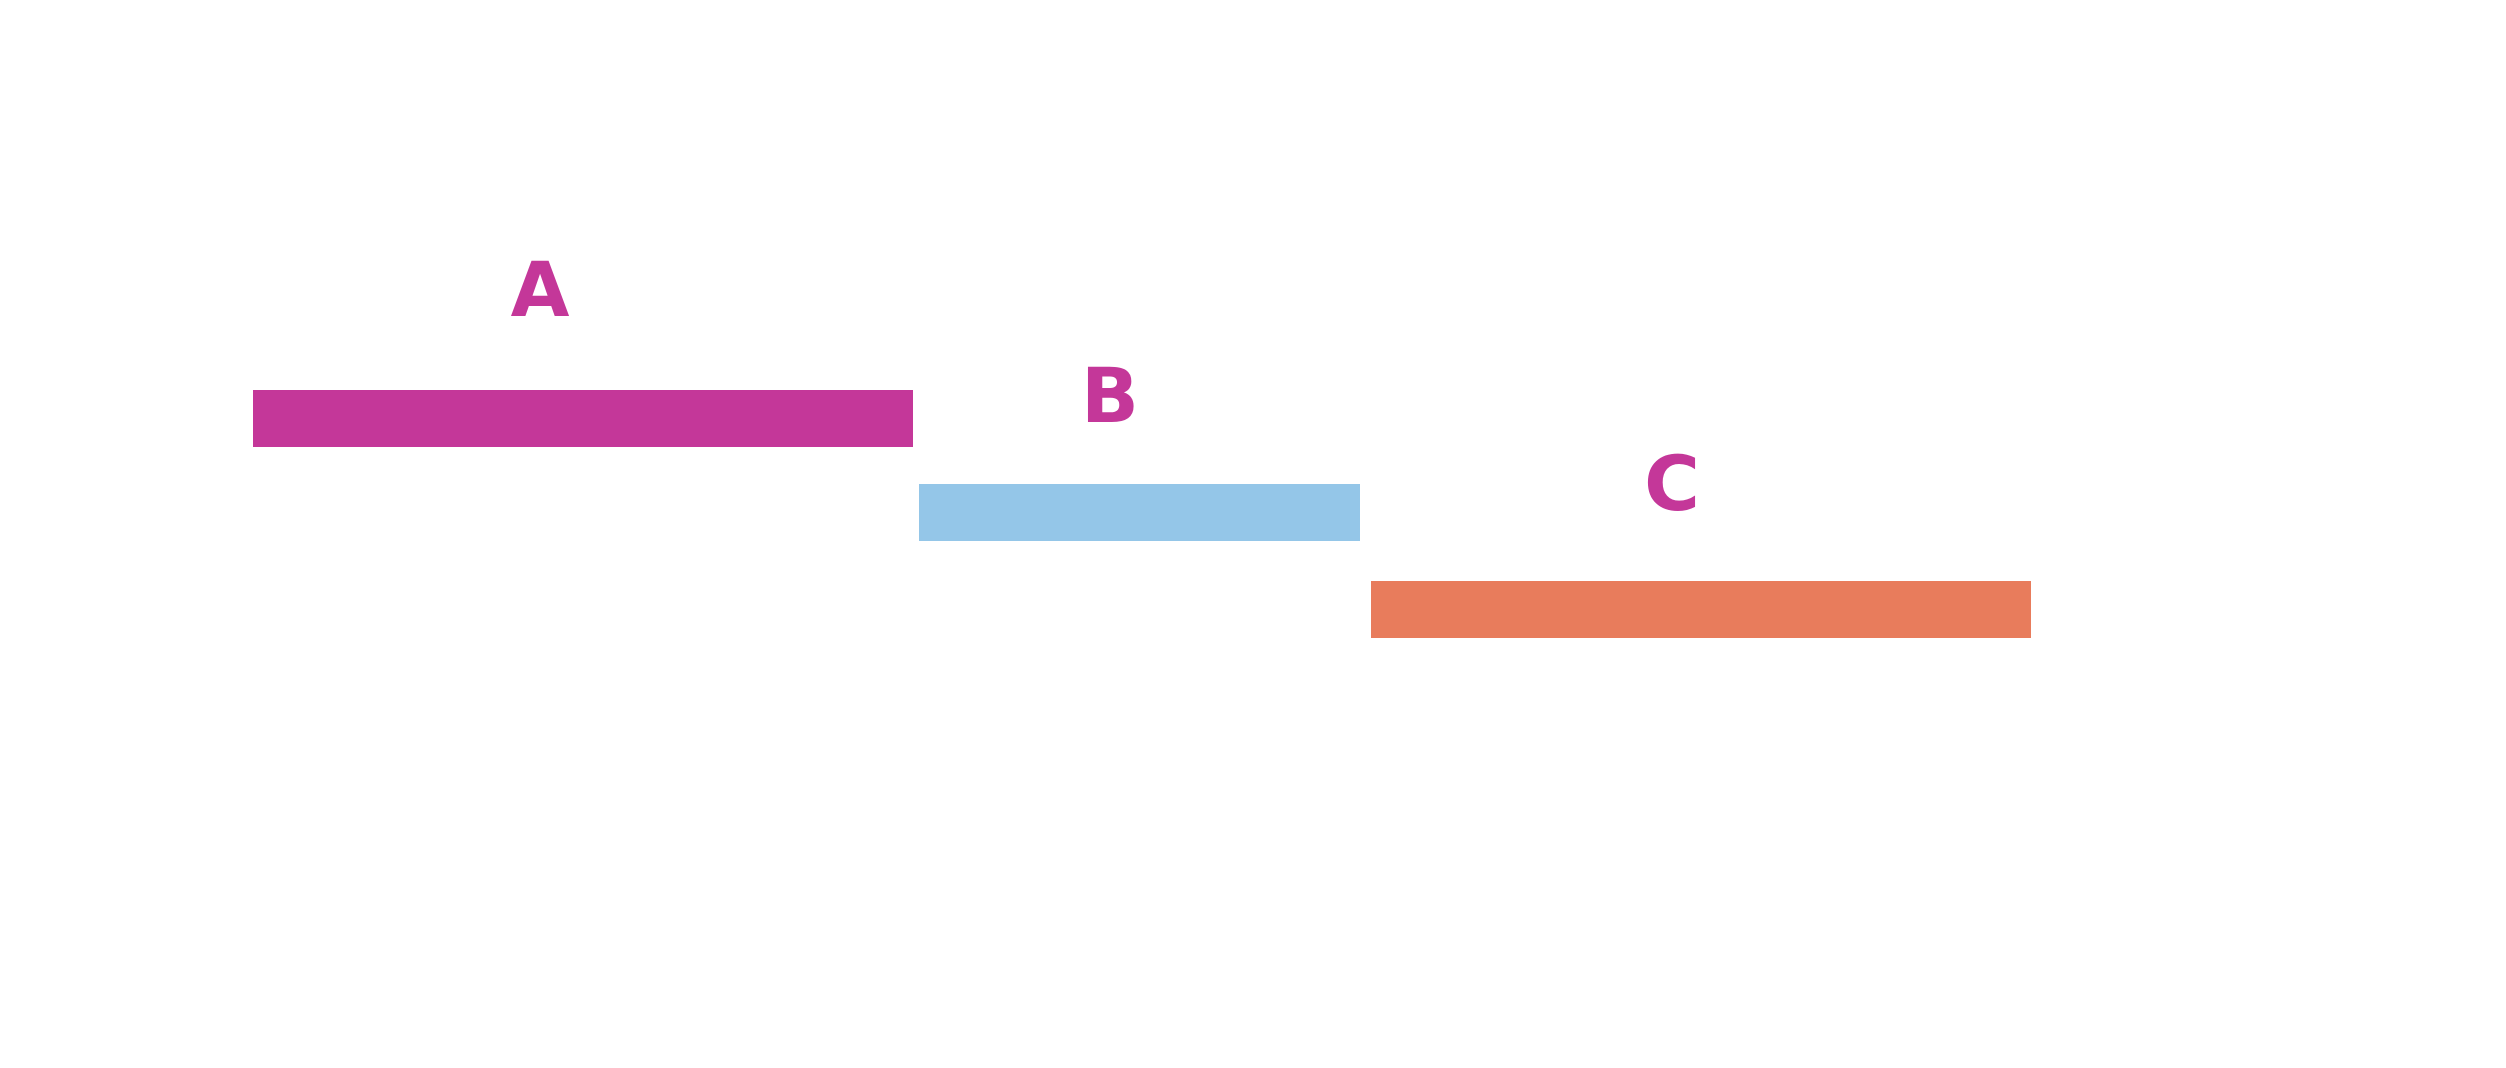 This screenshot has width=2506, height=1068. I want to click on segment-bar-a, so click(583, 418).